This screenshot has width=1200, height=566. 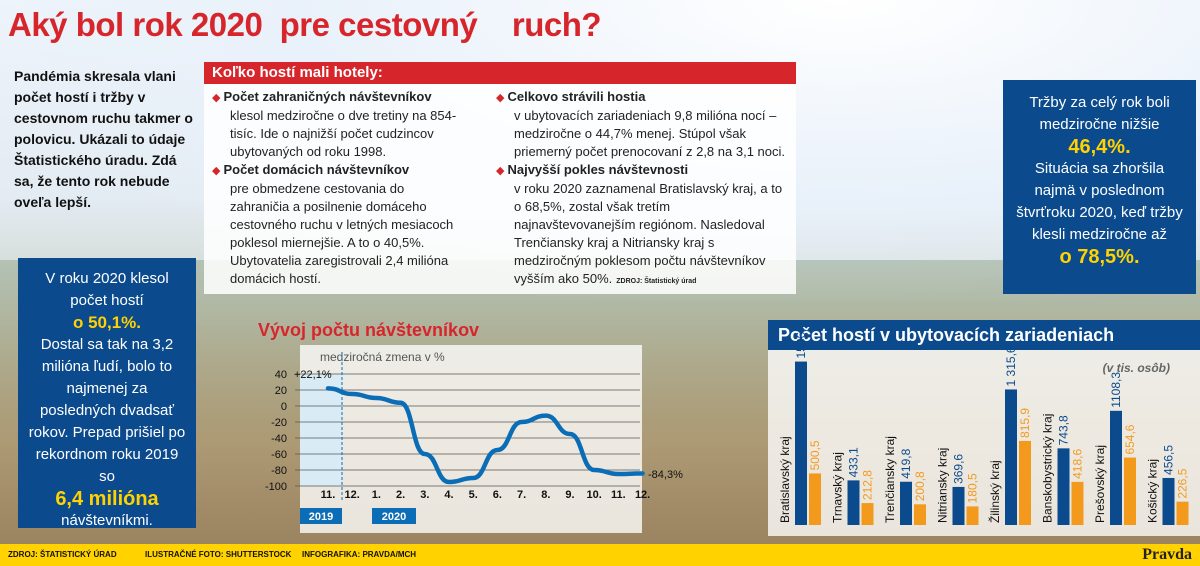 I want to click on x-tick-label: 11., so click(x=618, y=495).